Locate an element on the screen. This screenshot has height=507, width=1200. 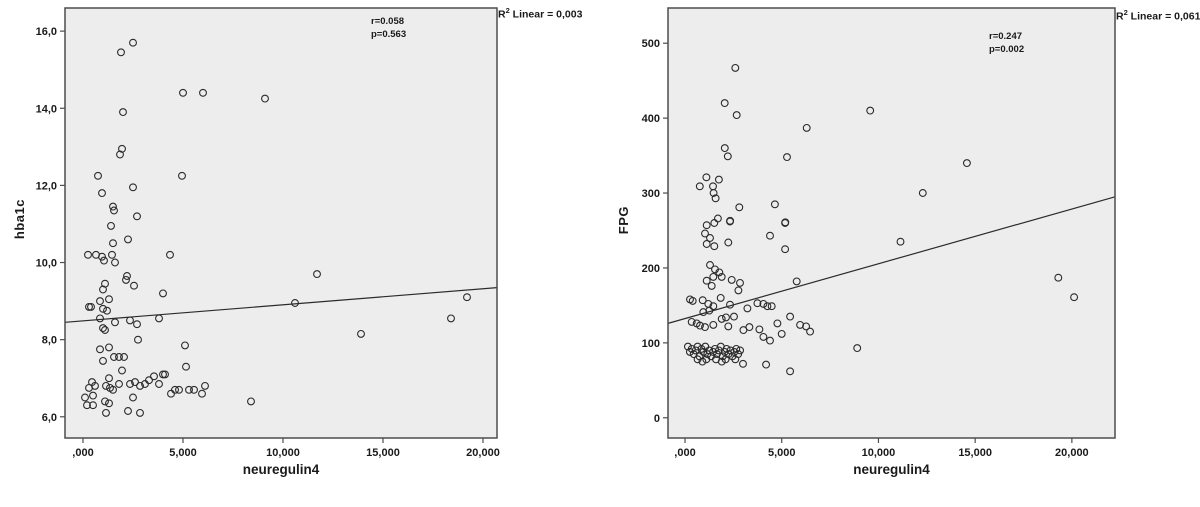
tick-label: 16,0 is located at coordinates (46, 32).